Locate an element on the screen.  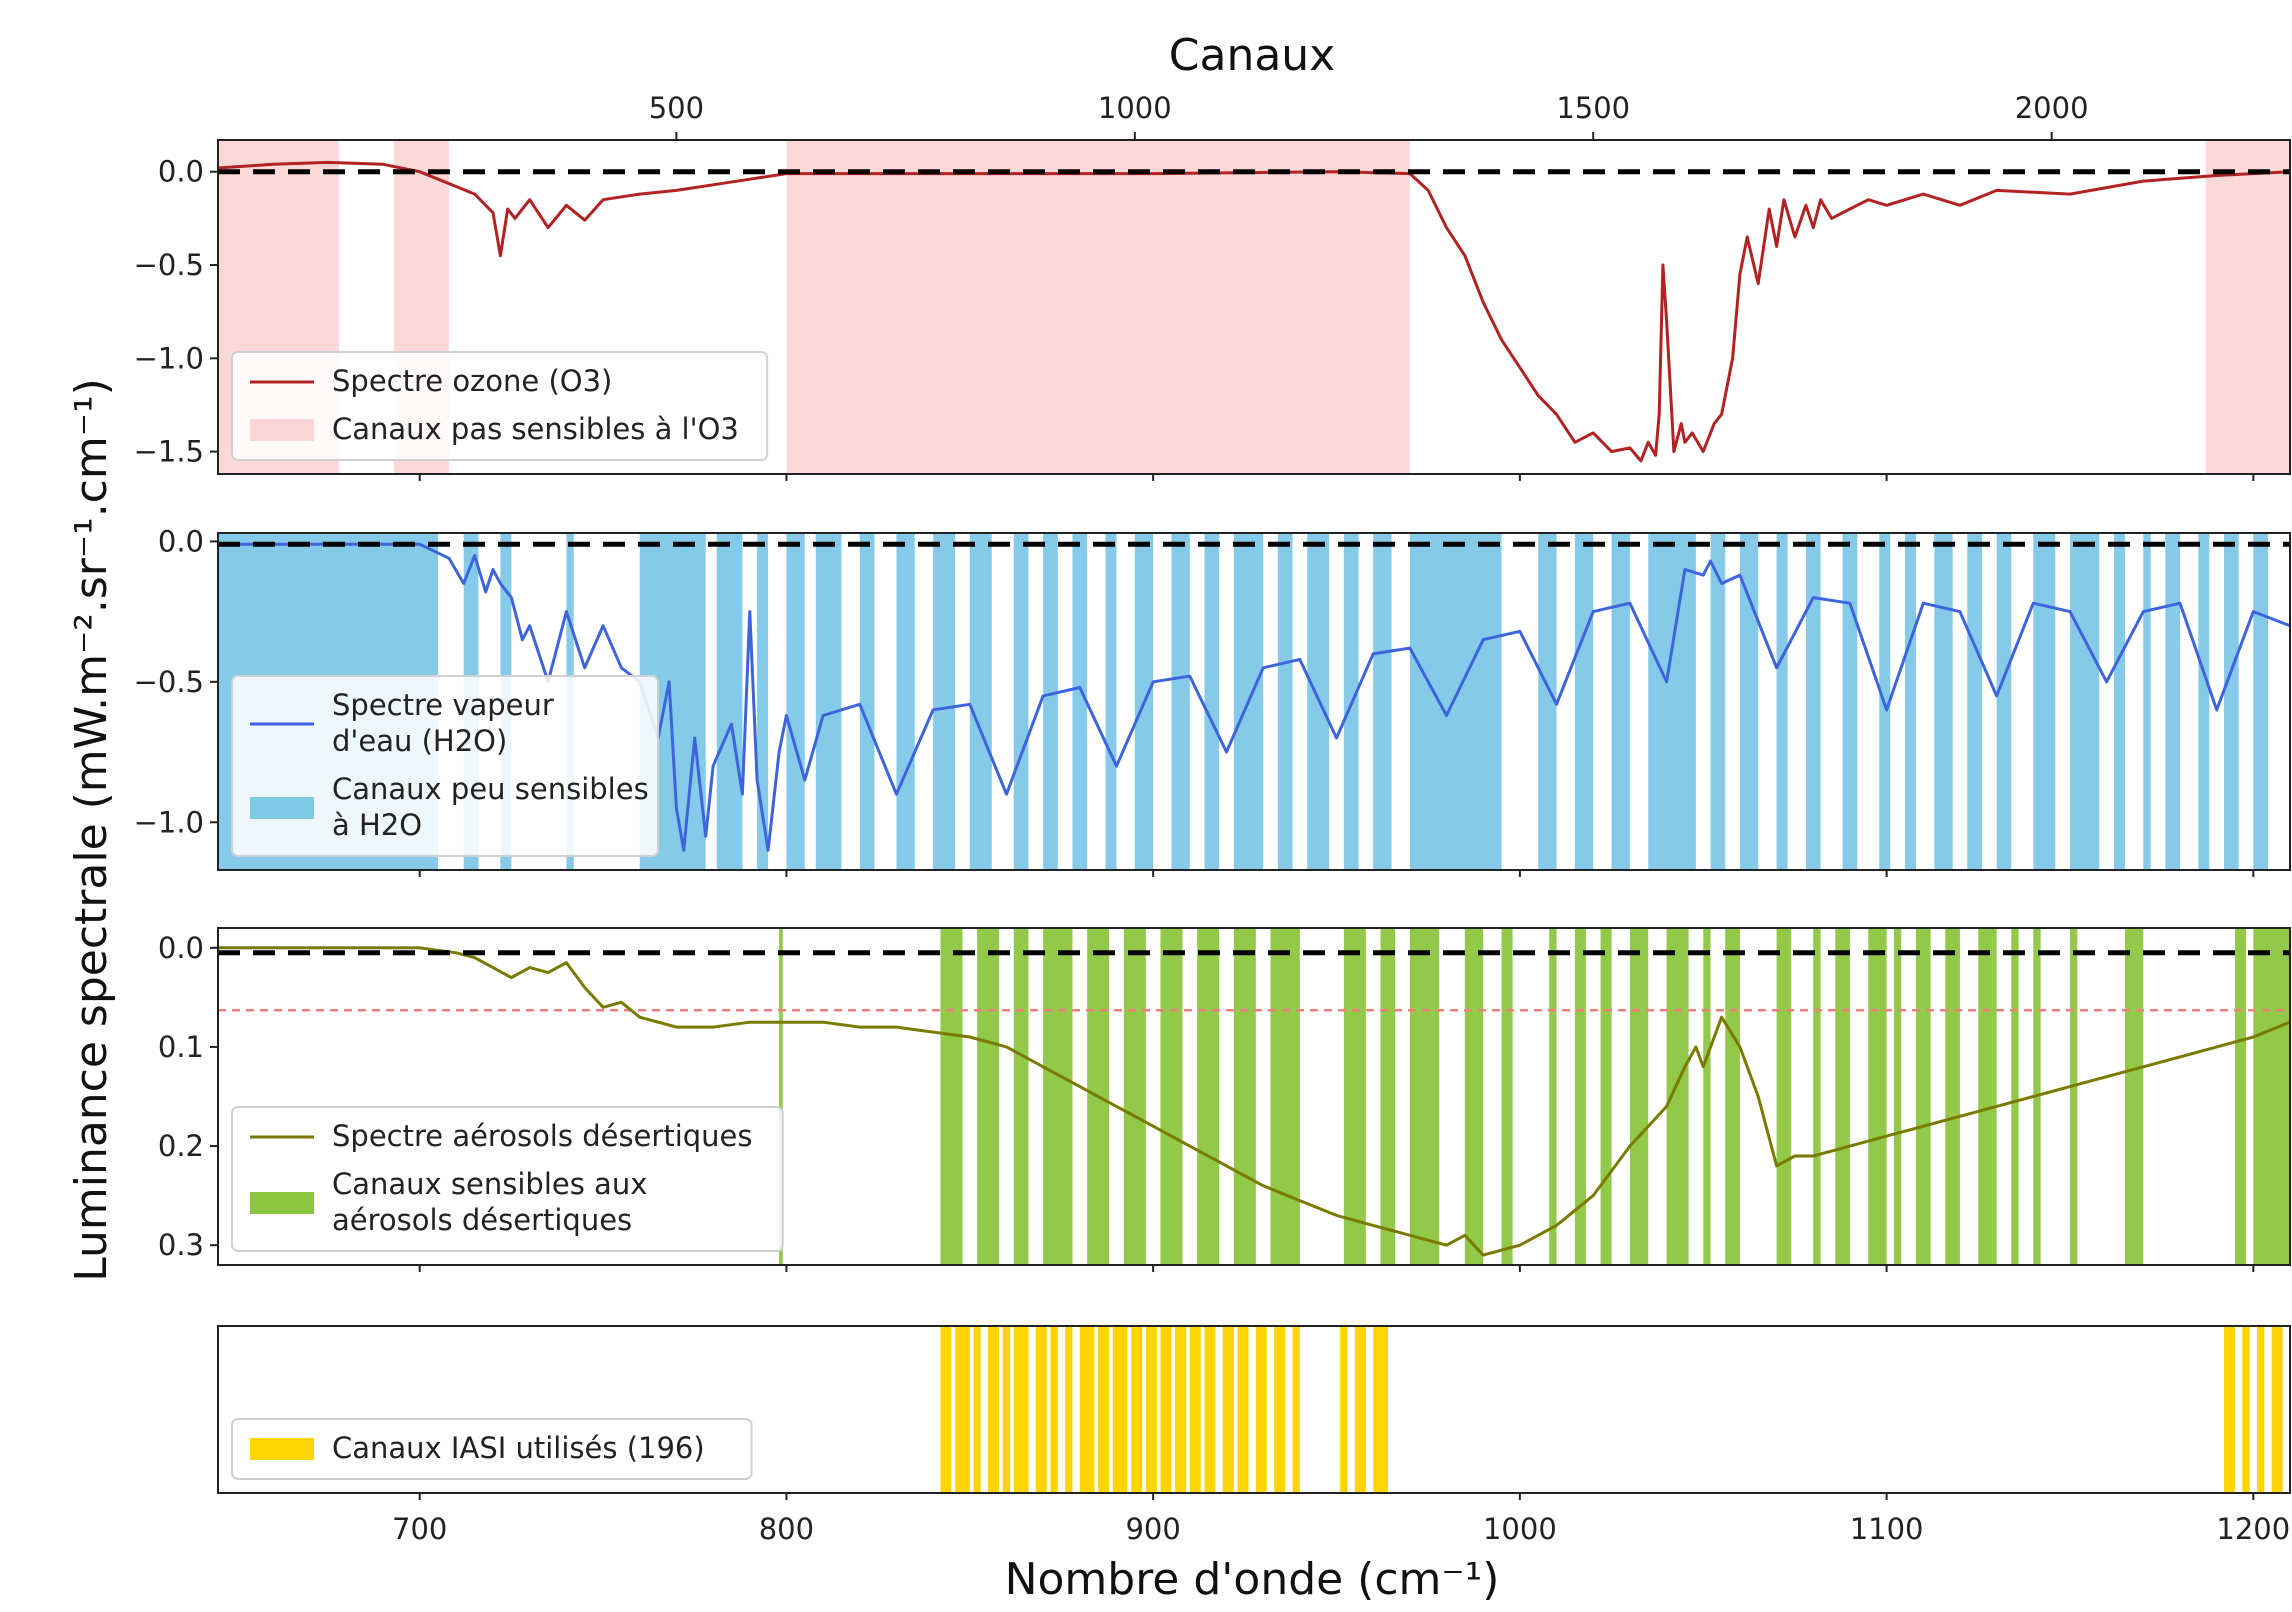
ozone-ytick-label-2: −1.0 is located at coordinates (169, 358).